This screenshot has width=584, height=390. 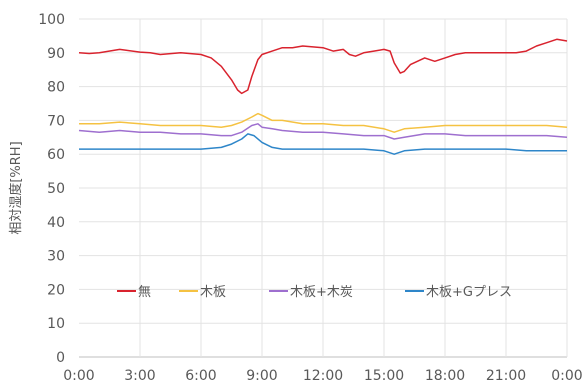 What do you see at coordinates (56, 189) in the screenshot?
I see `y-tick-label: 50` at bounding box center [56, 189].